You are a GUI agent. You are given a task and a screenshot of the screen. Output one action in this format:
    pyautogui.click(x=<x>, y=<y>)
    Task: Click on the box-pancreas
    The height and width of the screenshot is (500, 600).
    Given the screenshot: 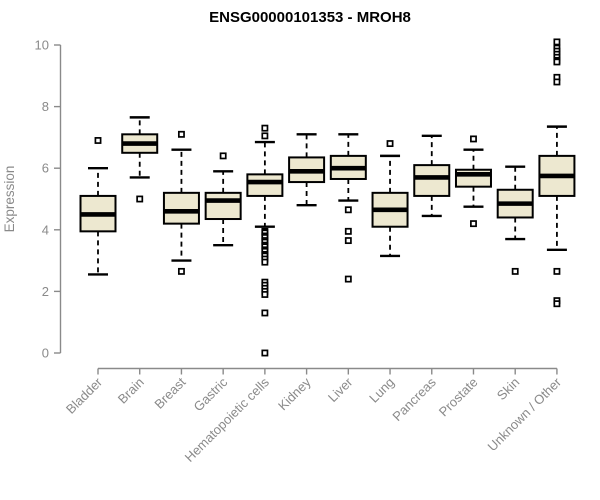 What is the action you would take?
    pyautogui.click(x=432, y=180)
    